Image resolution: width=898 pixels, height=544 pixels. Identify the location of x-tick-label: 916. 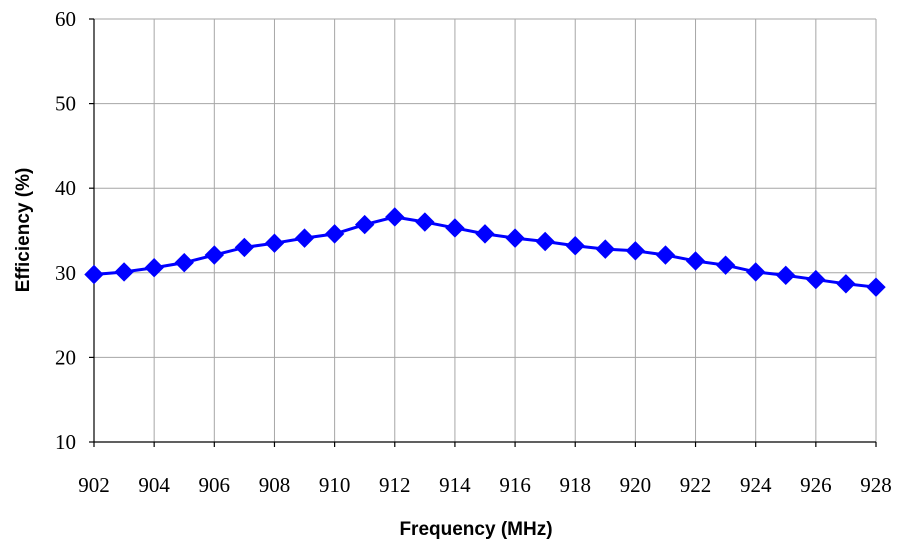
(515, 485).